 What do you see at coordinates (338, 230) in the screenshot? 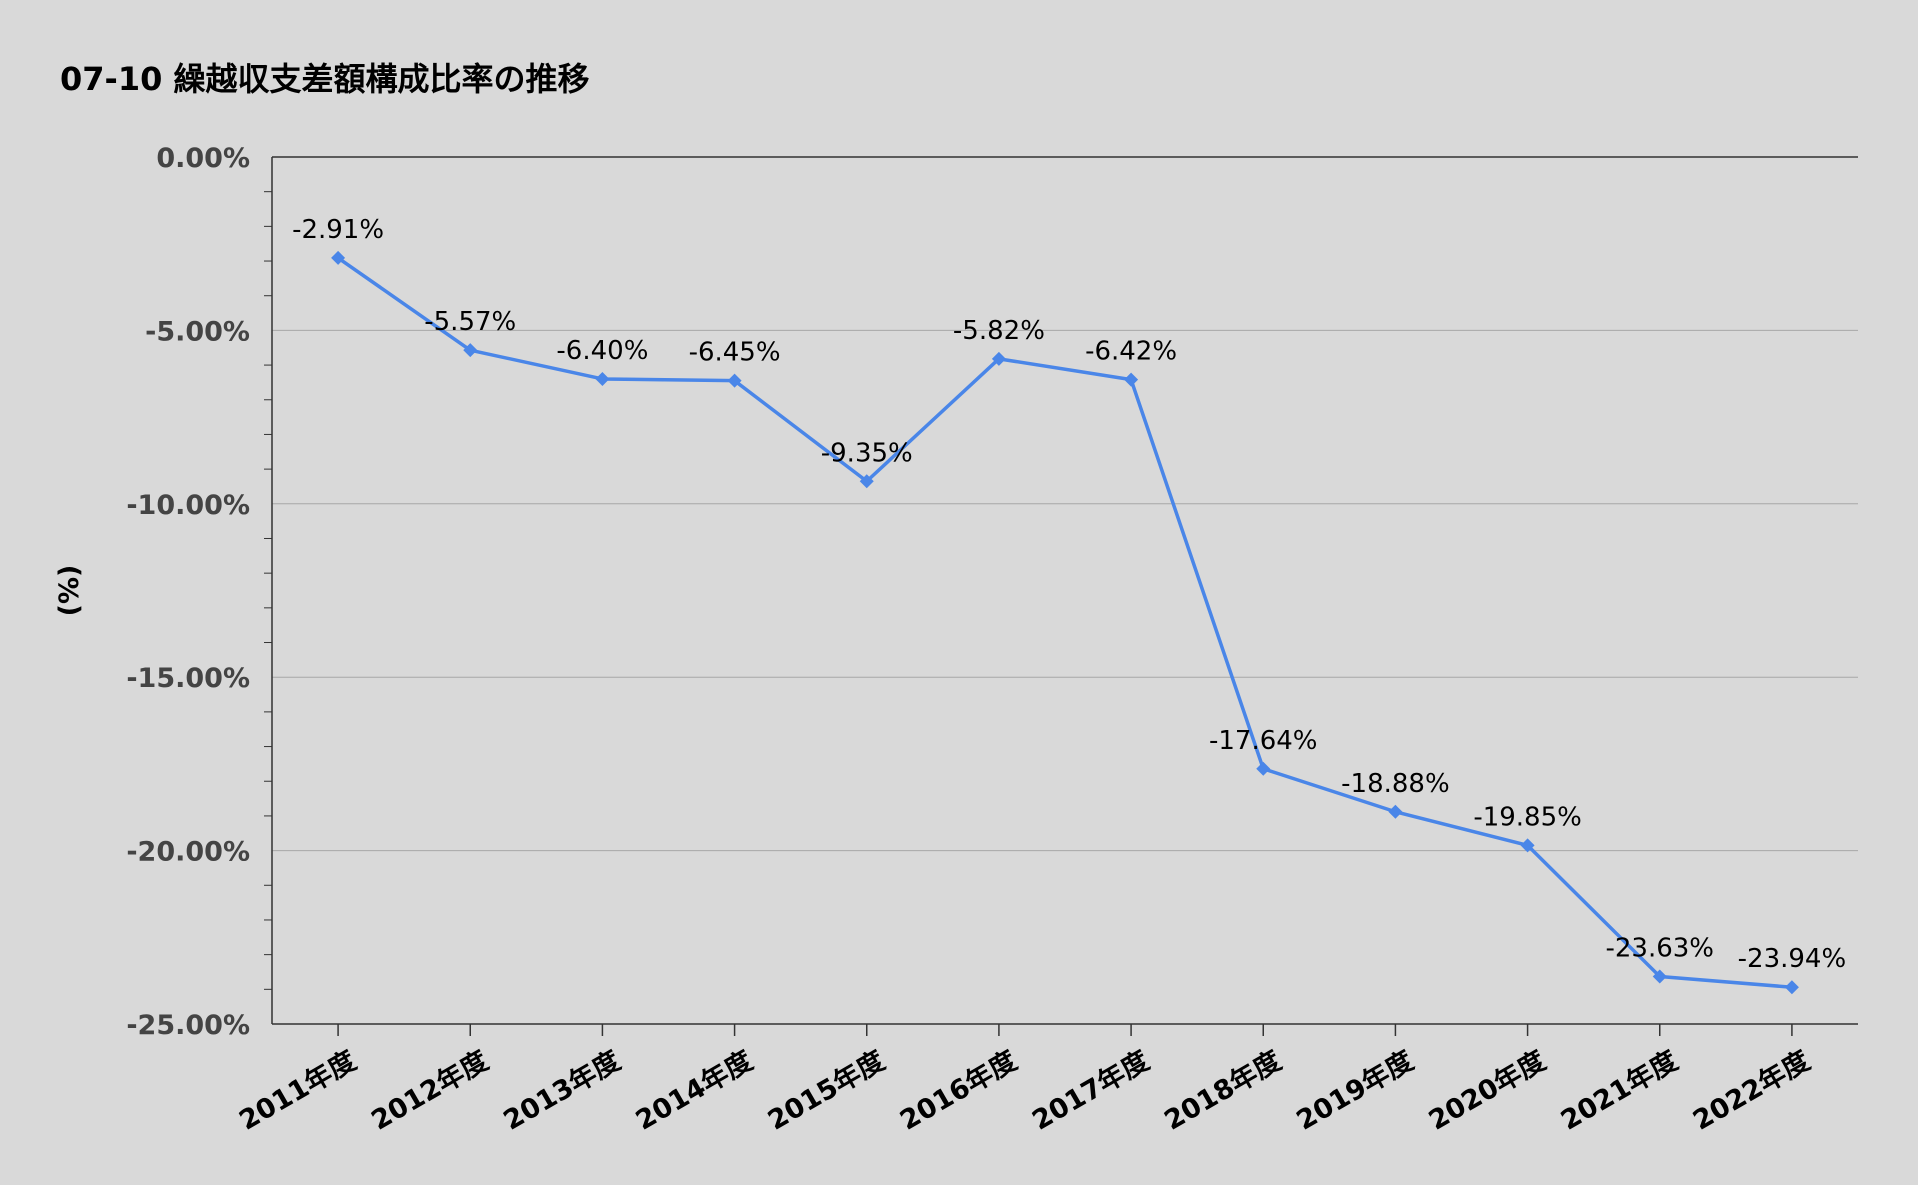
I see `data-label: -2.91%` at bounding box center [338, 230].